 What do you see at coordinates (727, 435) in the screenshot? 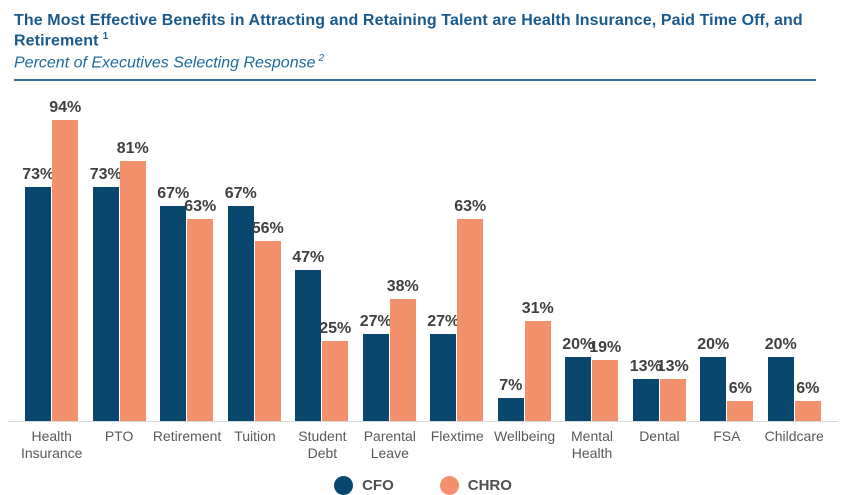
I see `category-label: FSA` at bounding box center [727, 435].